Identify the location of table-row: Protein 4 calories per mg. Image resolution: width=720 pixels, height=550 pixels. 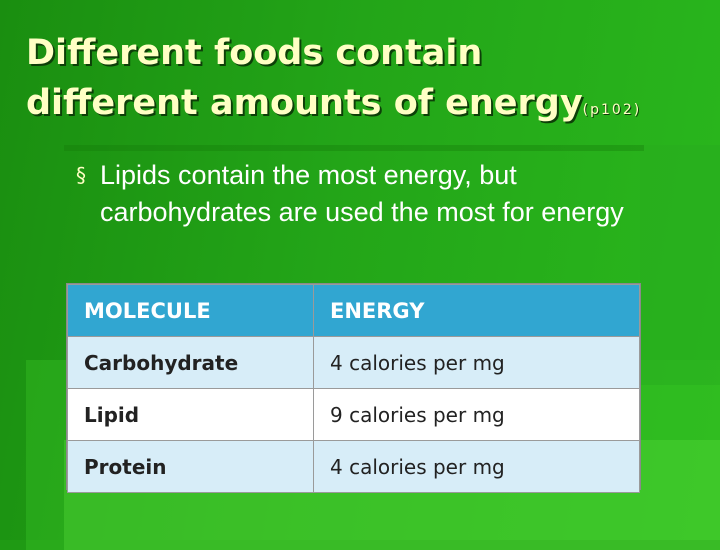
(353, 466).